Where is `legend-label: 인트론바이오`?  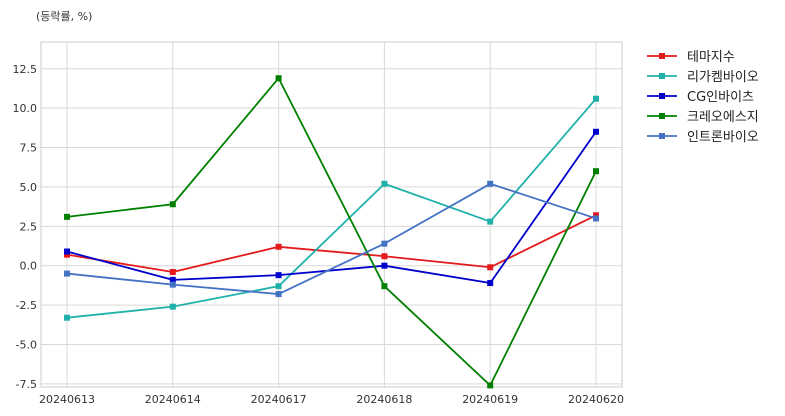
legend-label: 인트론바이오 is located at coordinates (723, 137).